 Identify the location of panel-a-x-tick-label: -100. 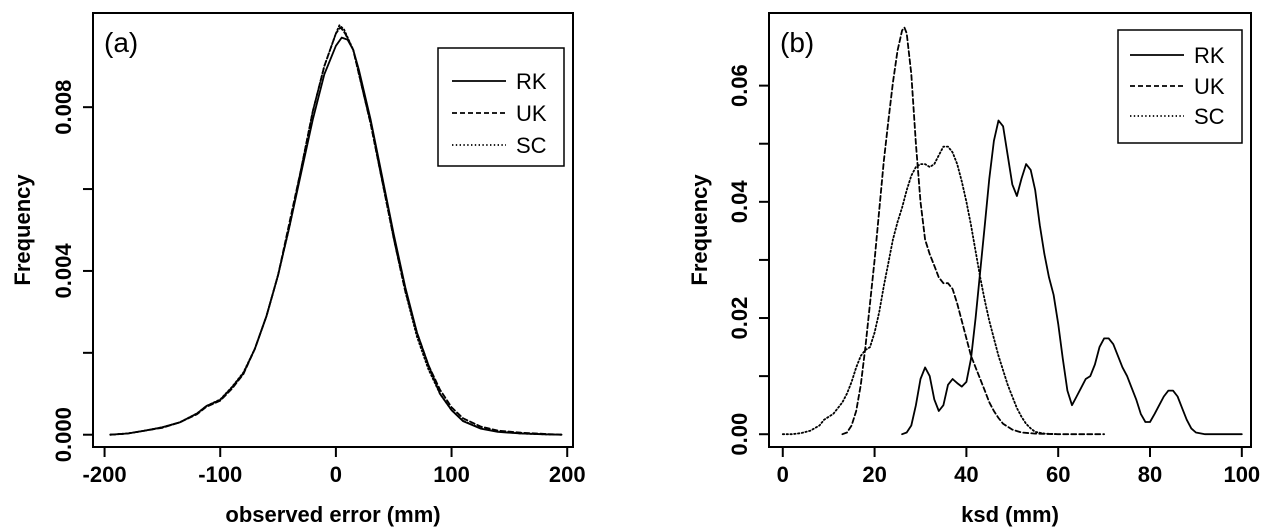
(220, 474).